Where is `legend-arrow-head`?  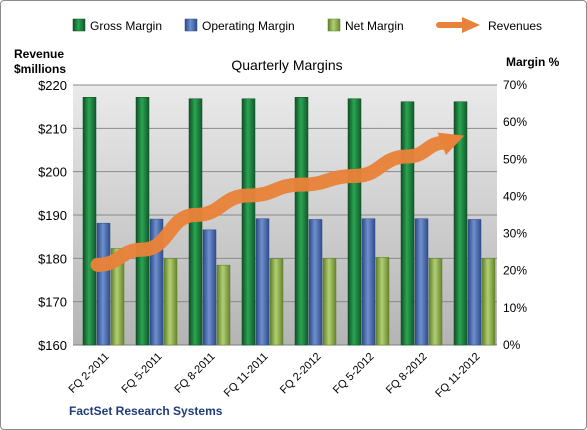
legend-arrow-head is located at coordinates (471, 25).